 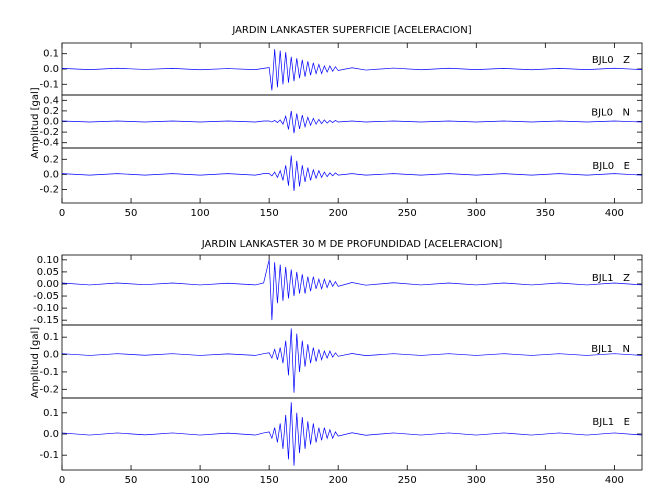 I want to click on y-tick-label: 0.4, so click(x=51, y=100).